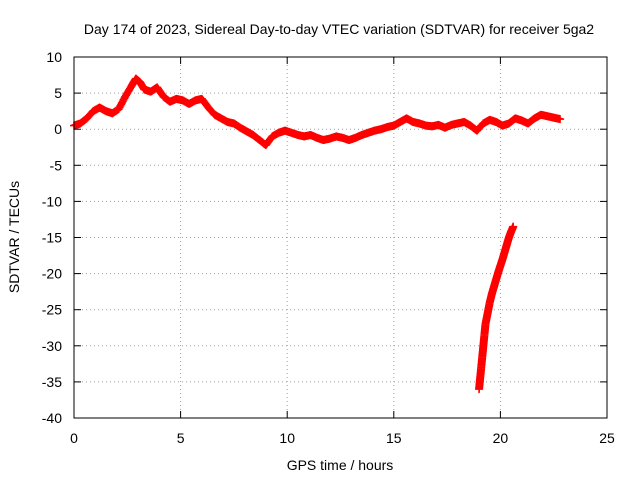  I want to click on x-tick-label: 25, so click(607, 438).